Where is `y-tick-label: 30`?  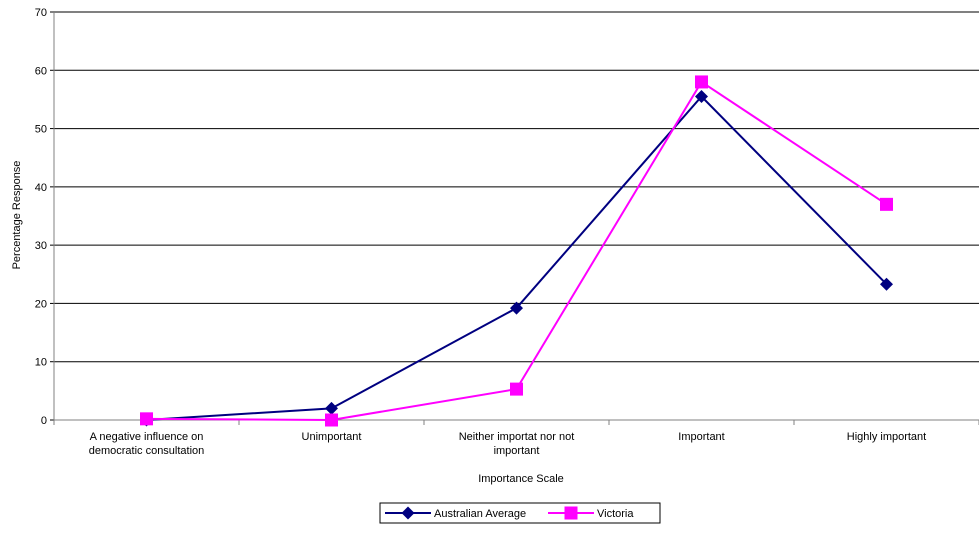 y-tick-label: 30 is located at coordinates (41, 246).